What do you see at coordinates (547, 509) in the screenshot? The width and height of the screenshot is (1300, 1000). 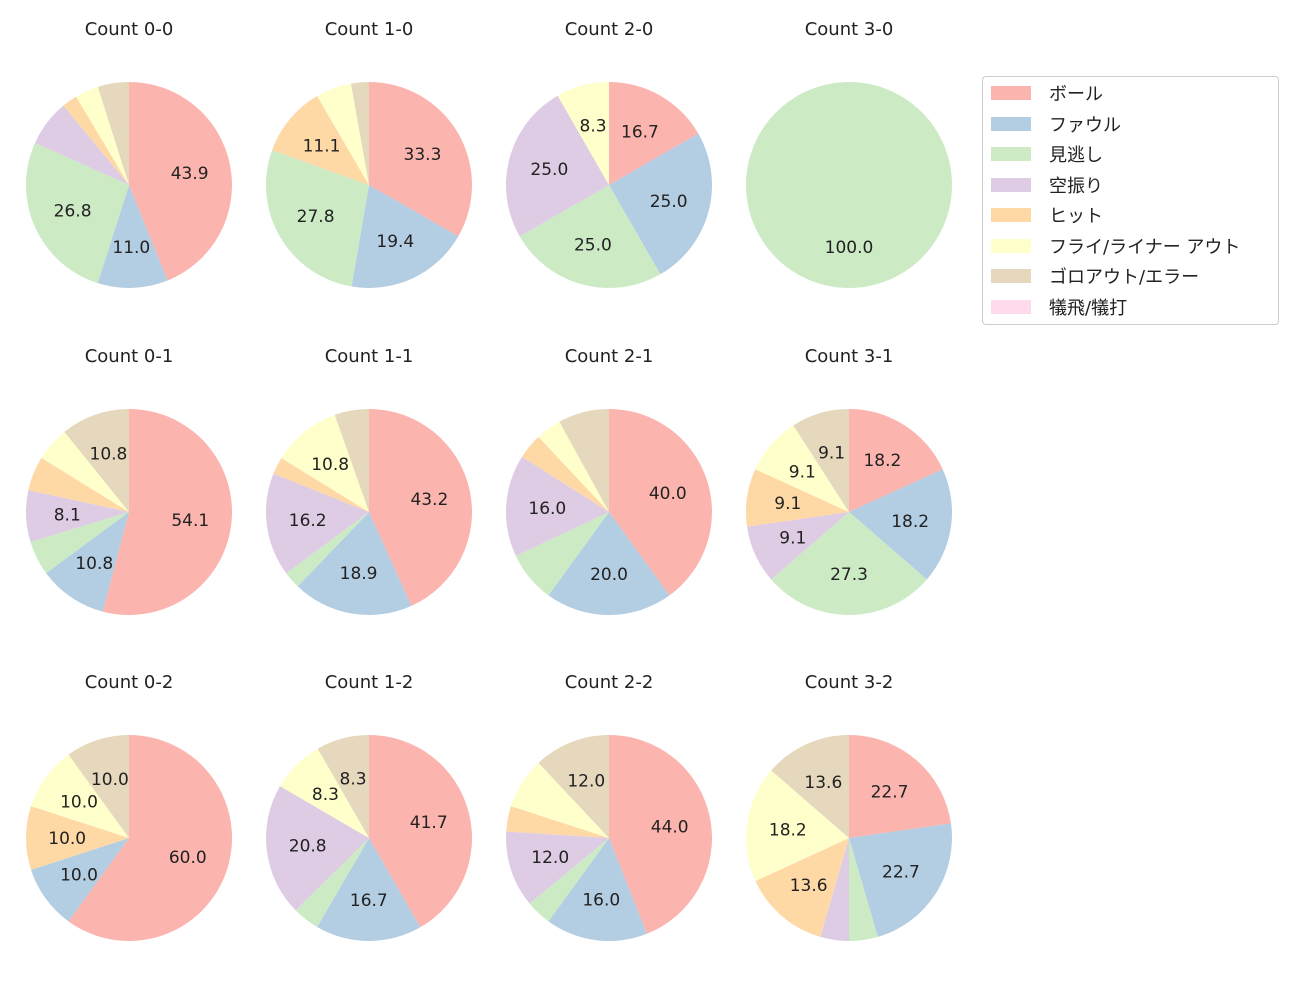 I see `data-label: 16.0` at bounding box center [547, 509].